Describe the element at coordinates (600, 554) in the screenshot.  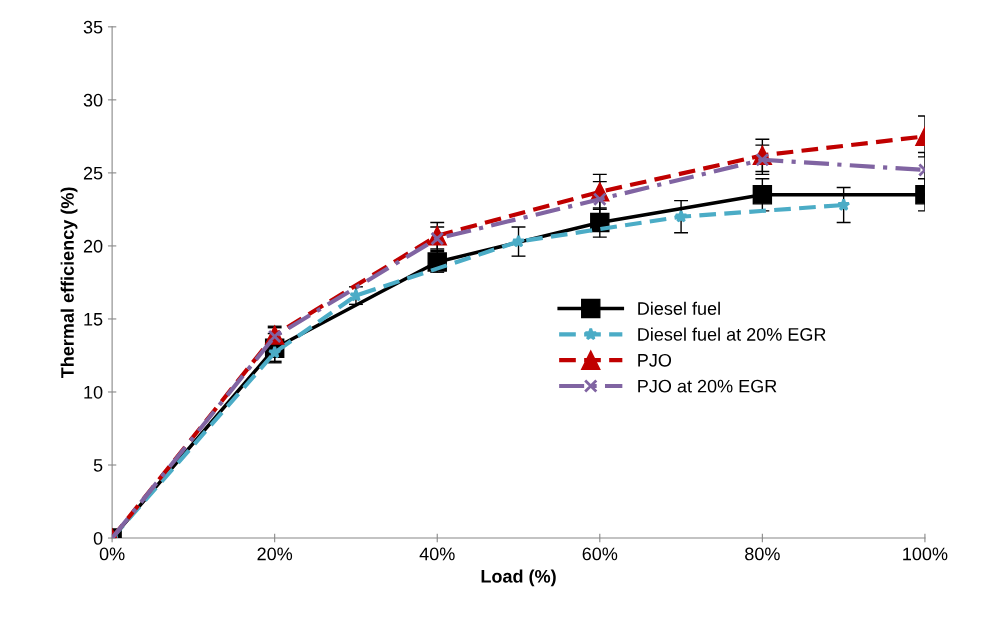
I see `x-tick-label: 60%` at that location.